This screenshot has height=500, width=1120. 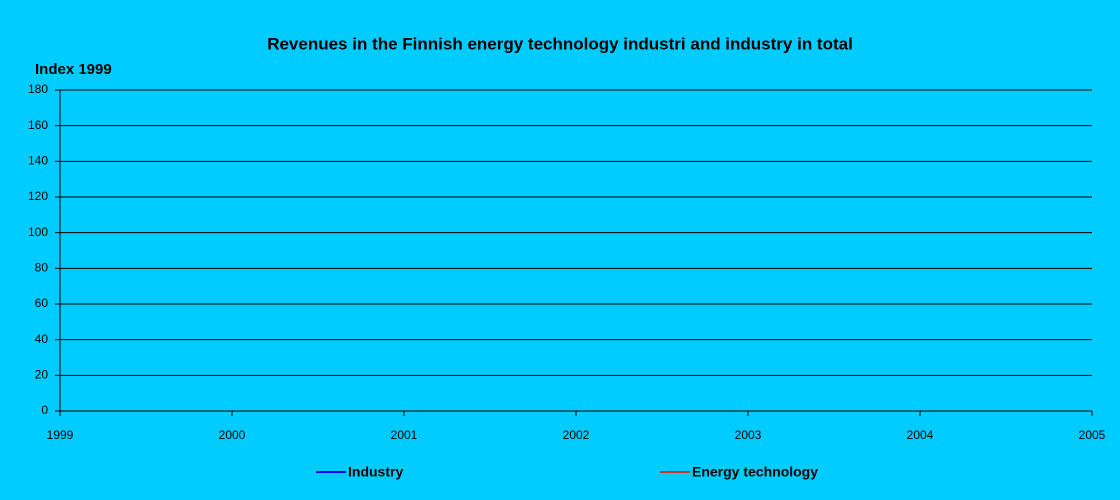 I want to click on y-tick-label: 0, so click(x=44, y=410).